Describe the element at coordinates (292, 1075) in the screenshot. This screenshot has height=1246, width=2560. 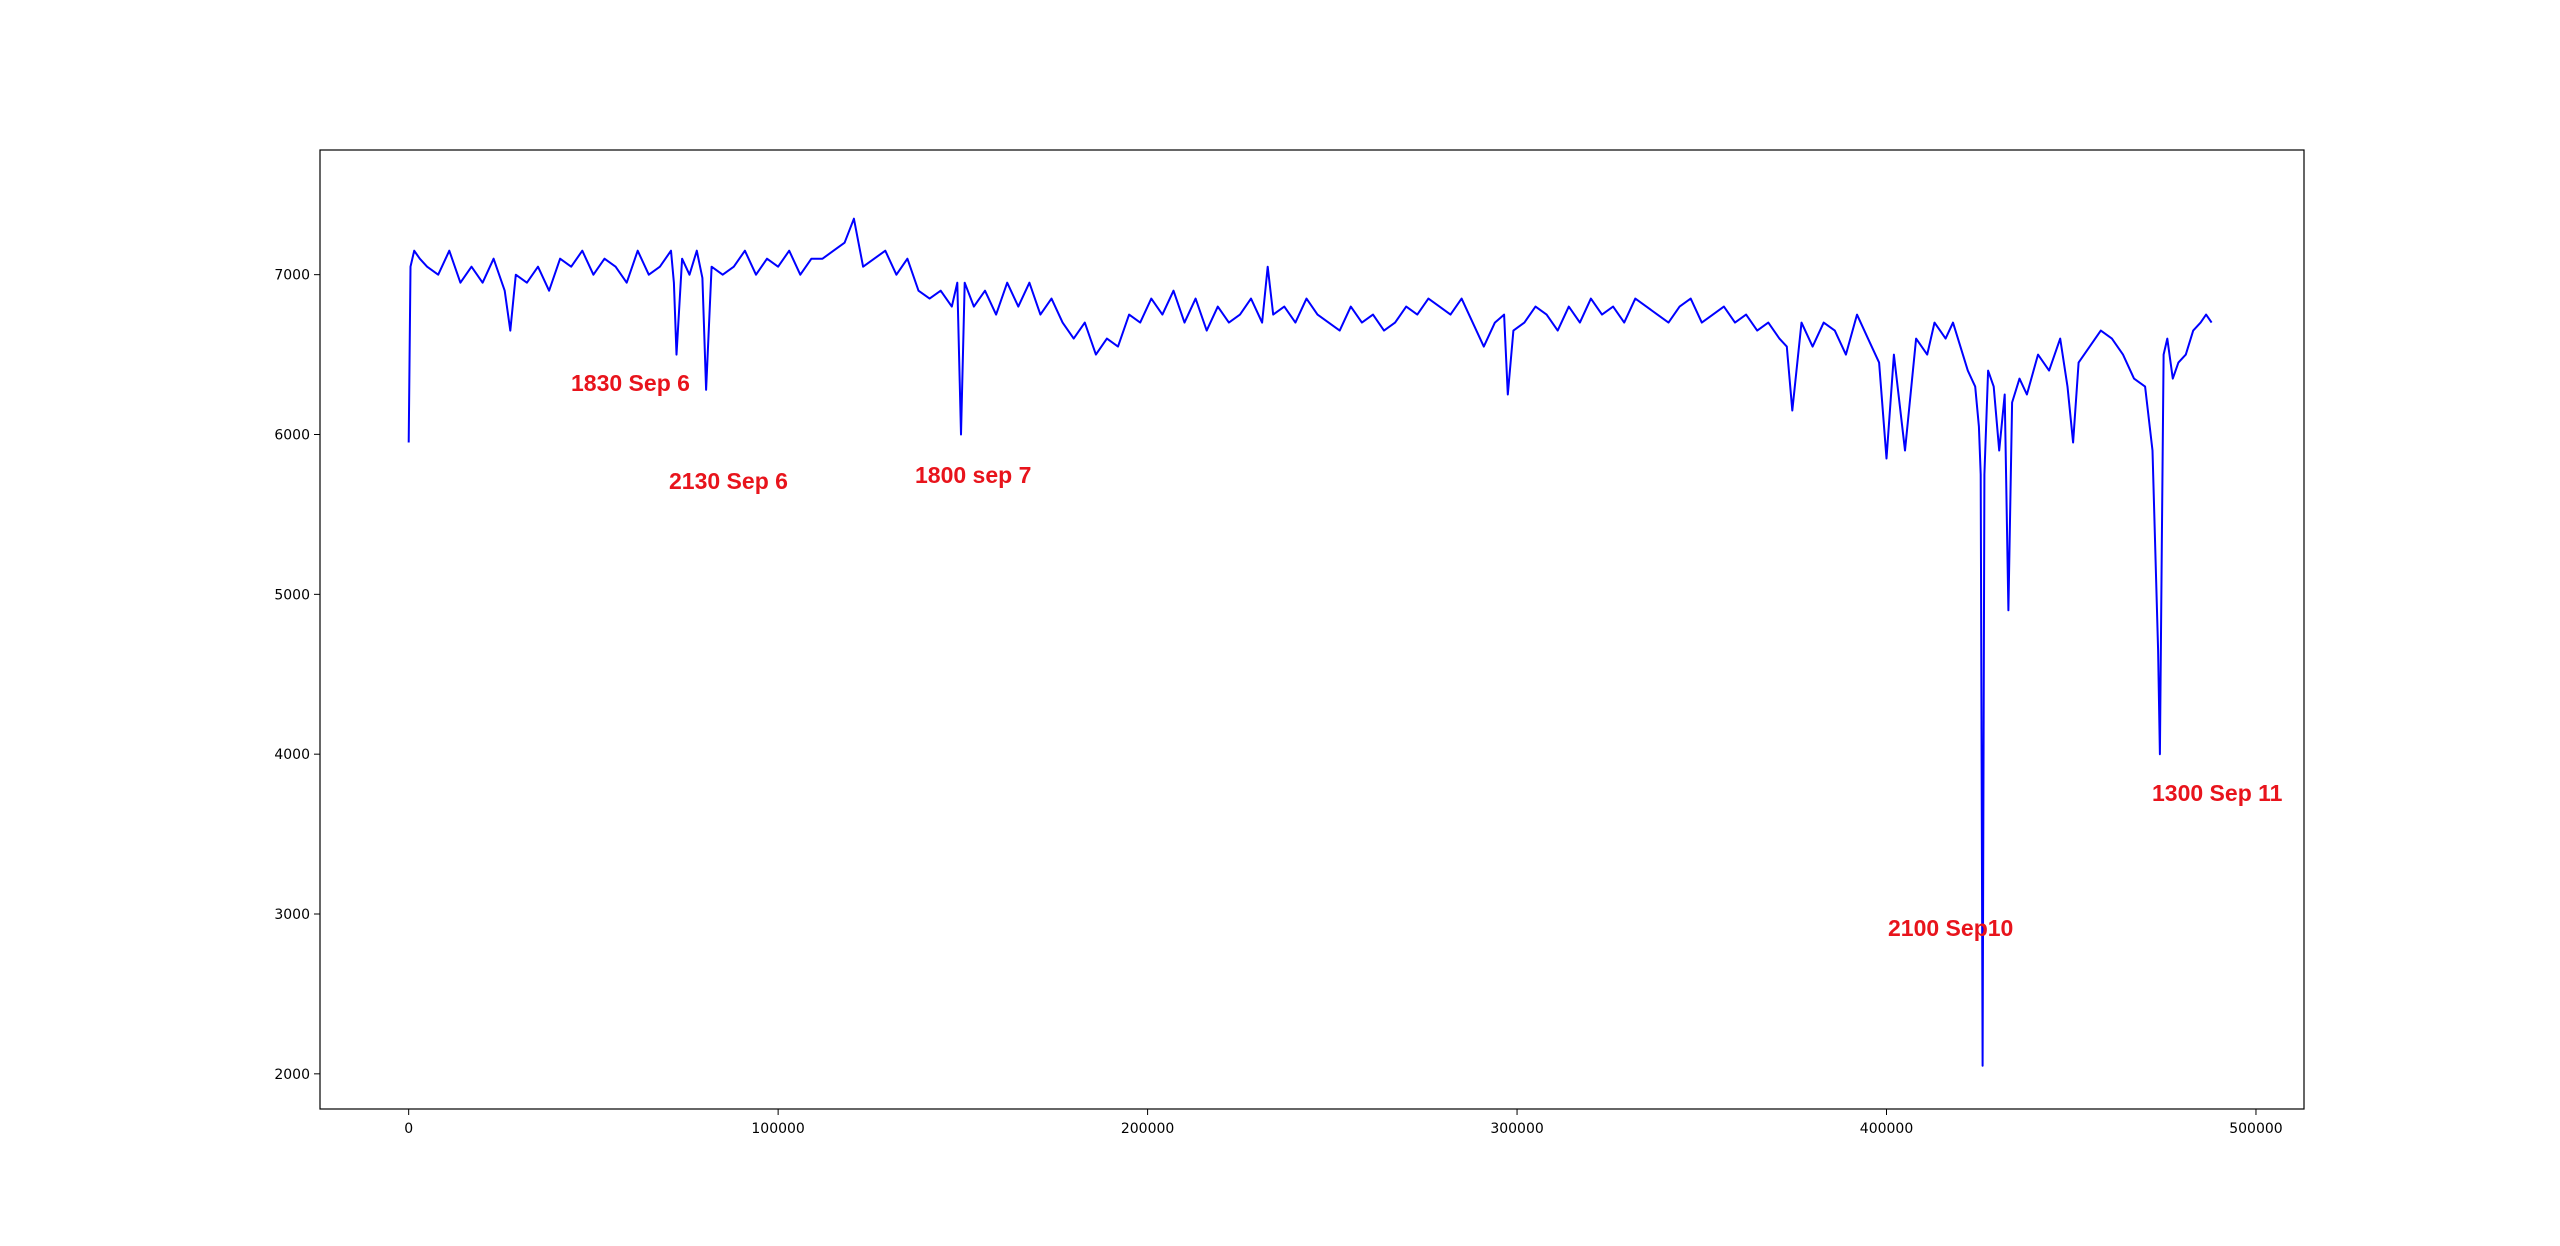
I see `y-tick-label: 2000` at that location.